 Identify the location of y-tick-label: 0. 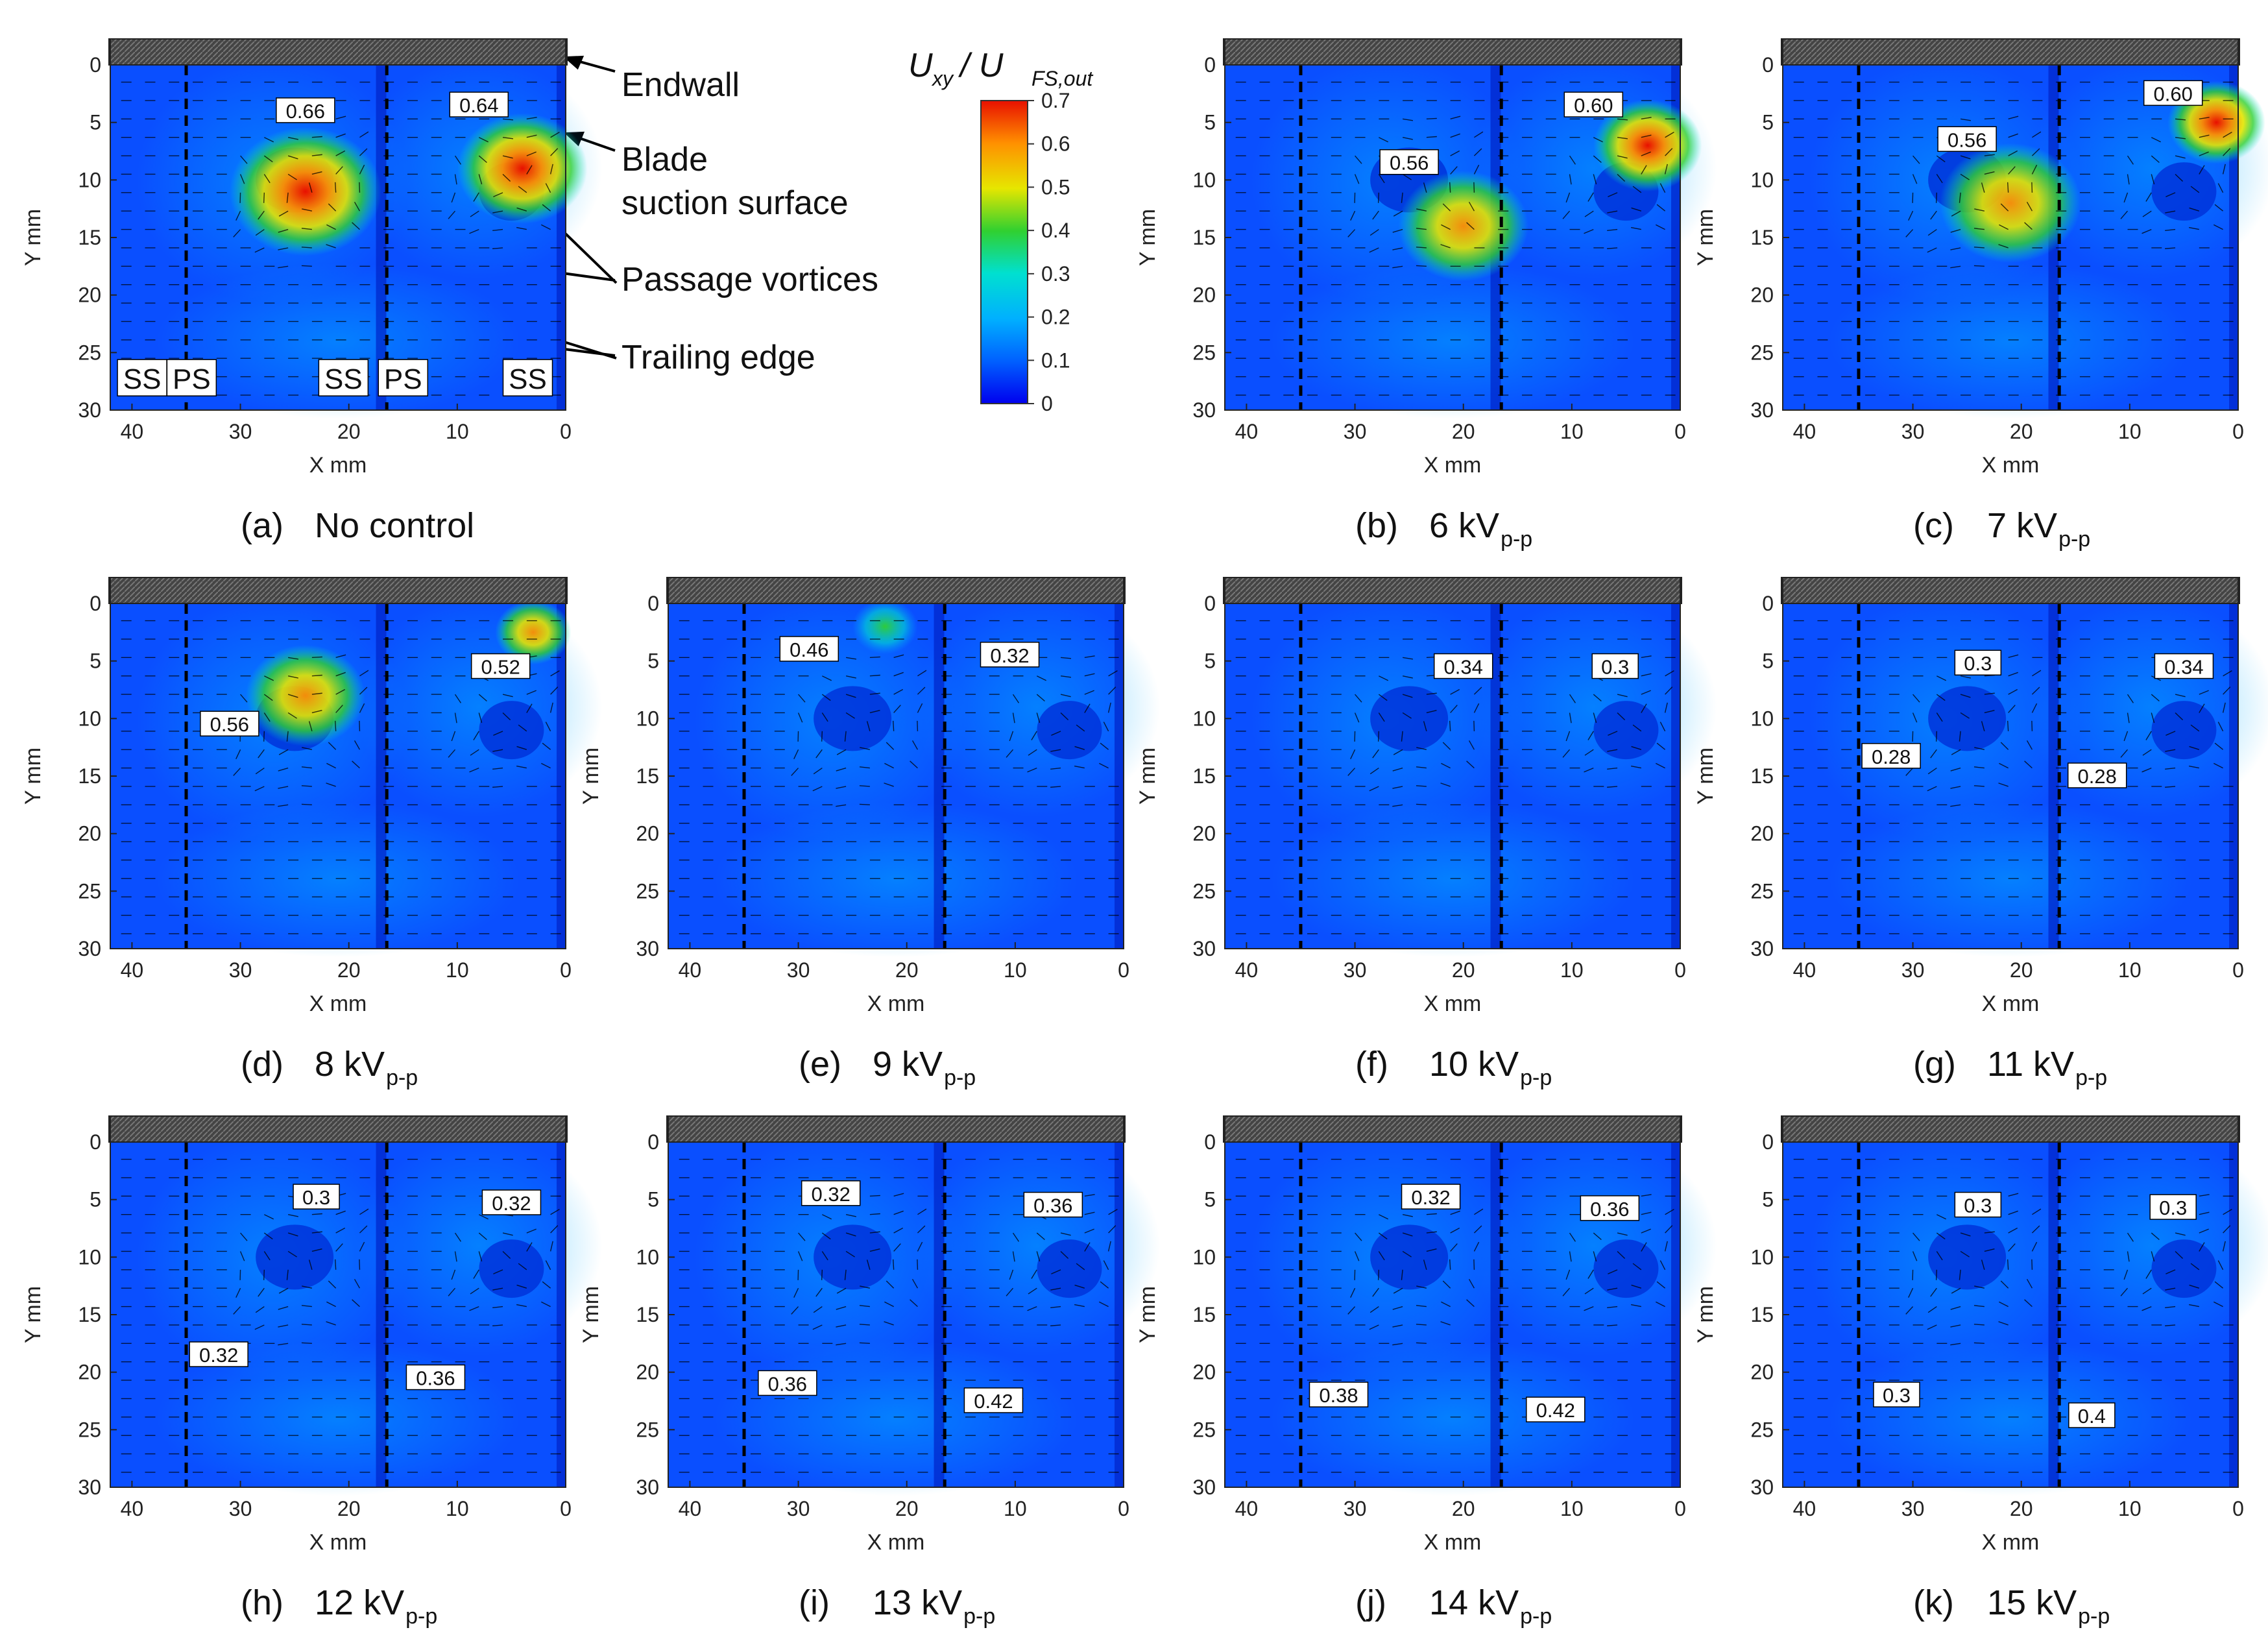
(95, 65).